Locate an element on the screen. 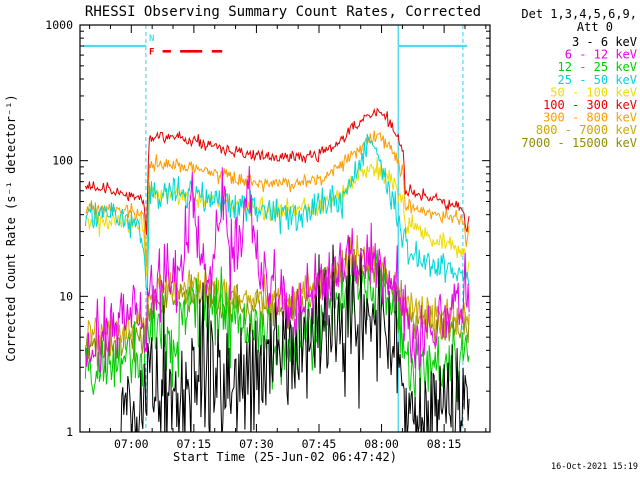  flag-label: F is located at coordinates (151, 52).